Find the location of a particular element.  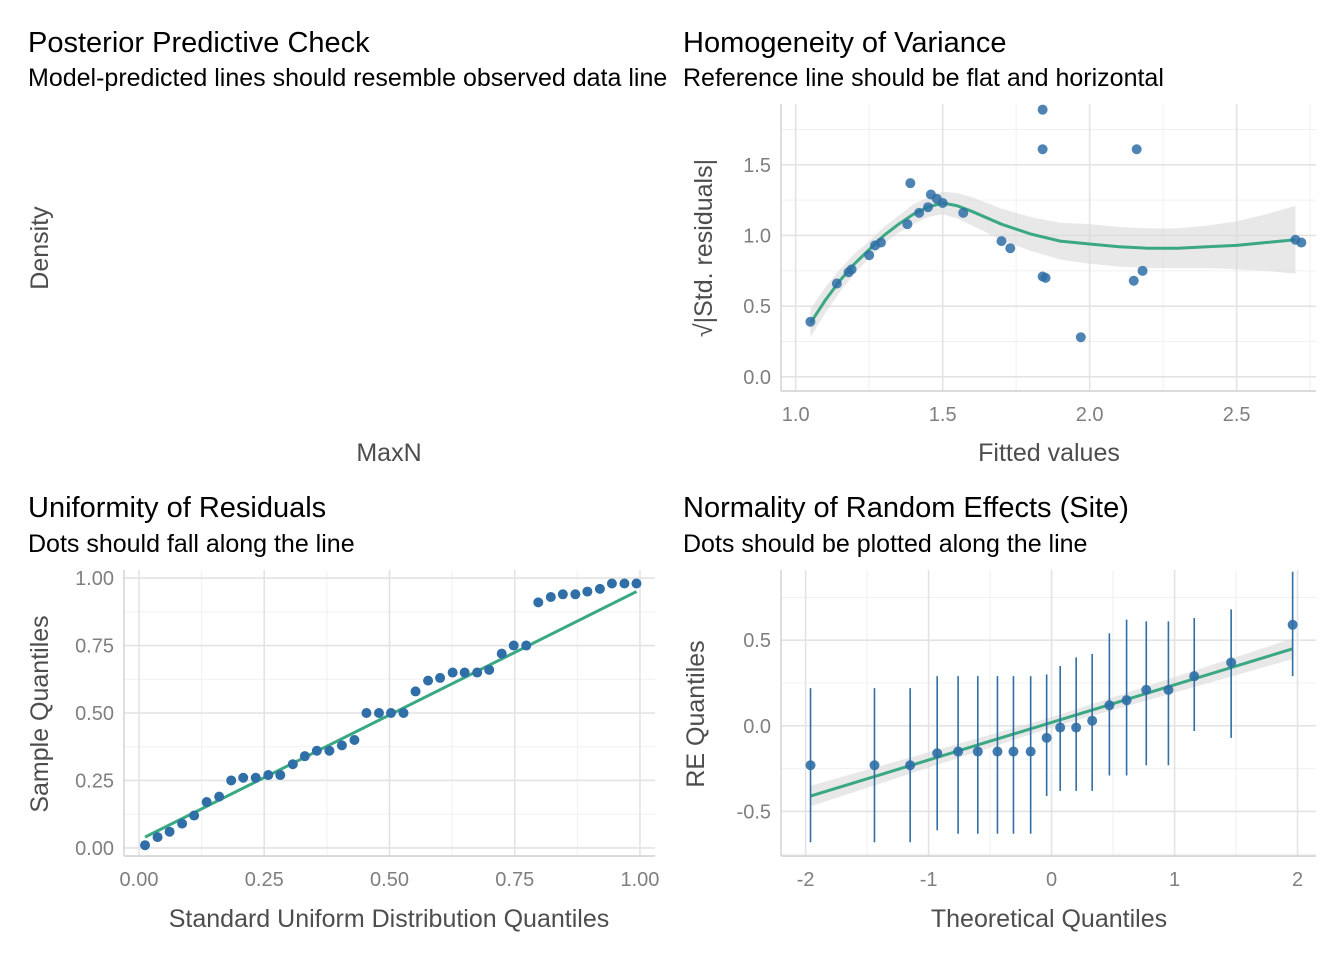

x-tick-label: 0.25 is located at coordinates (264, 880).